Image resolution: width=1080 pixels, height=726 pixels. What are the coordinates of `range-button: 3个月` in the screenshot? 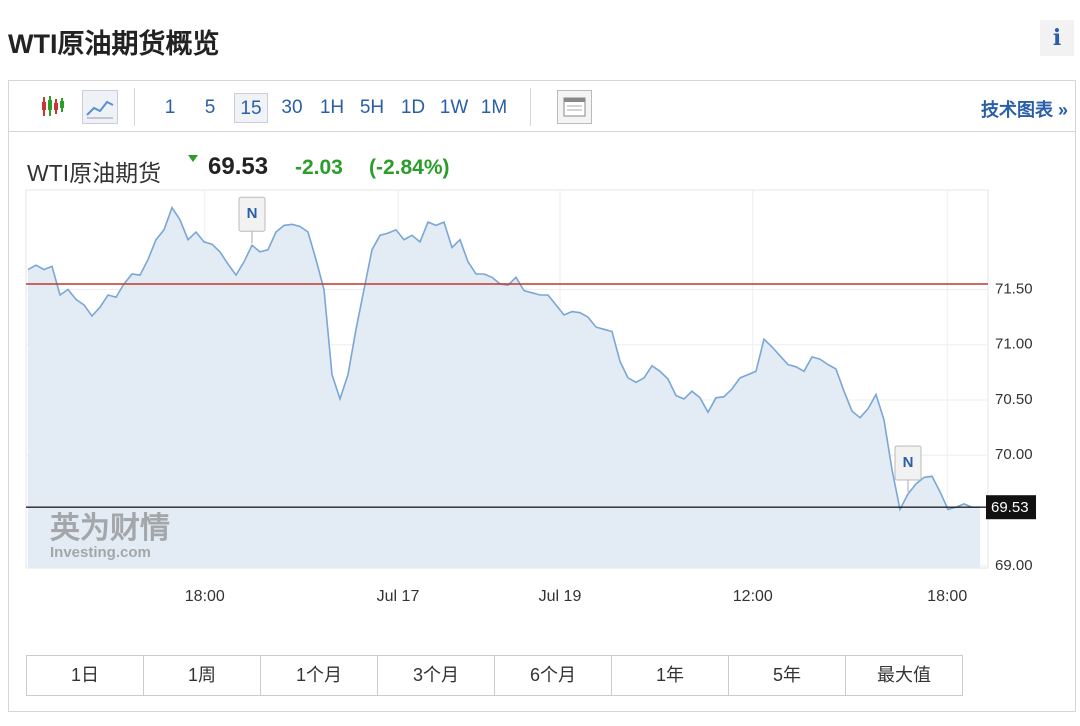 It's located at (436, 675).